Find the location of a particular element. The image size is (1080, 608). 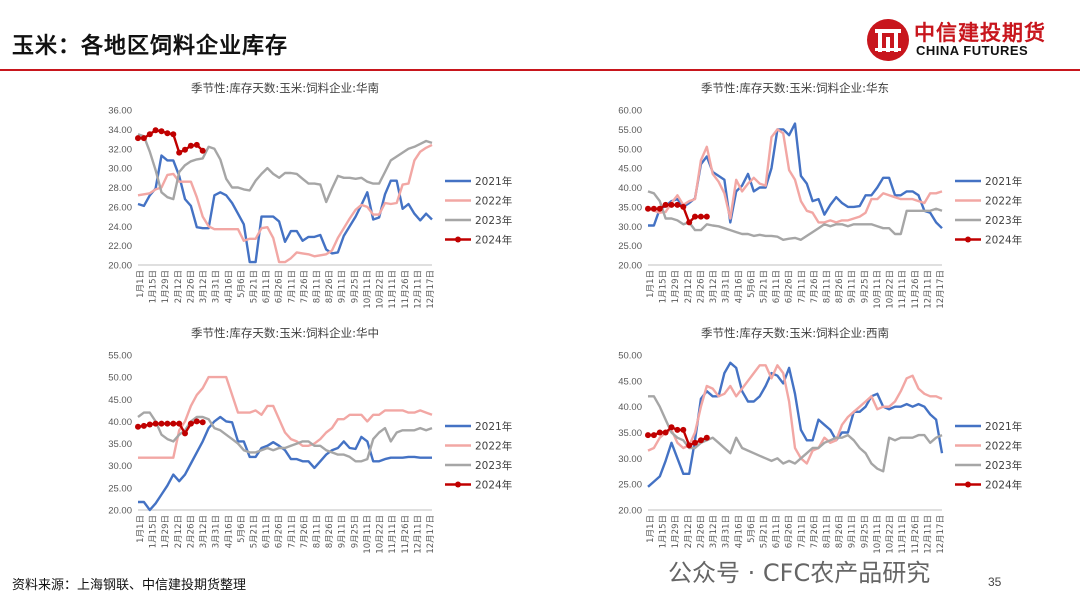

page-number: 35 is located at coordinates (995, 582).